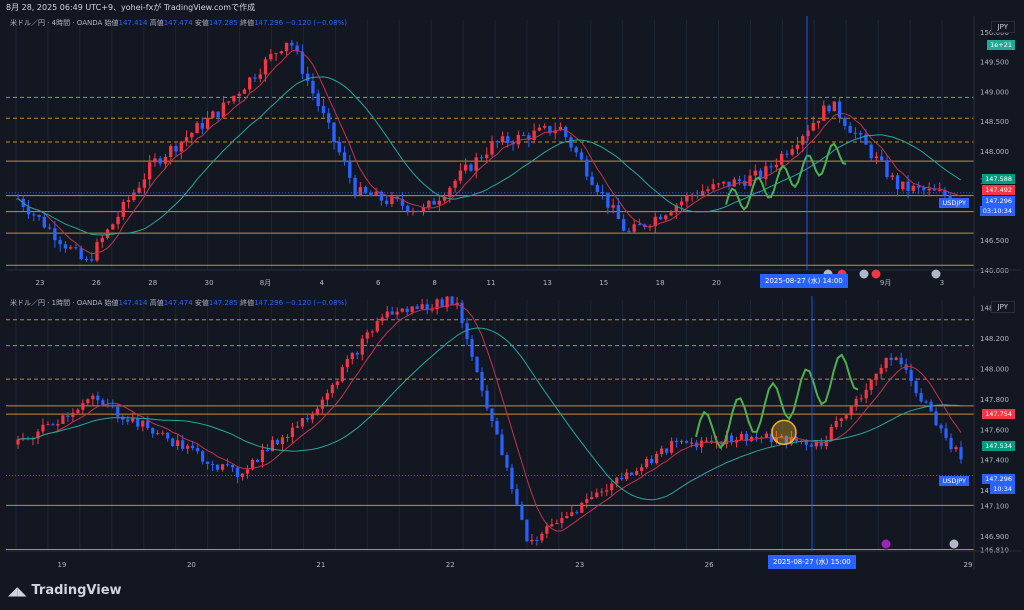 The image size is (1024, 610). What do you see at coordinates (269, 303) in the screenshot?
I see `close-value: 147.296` at bounding box center [269, 303].